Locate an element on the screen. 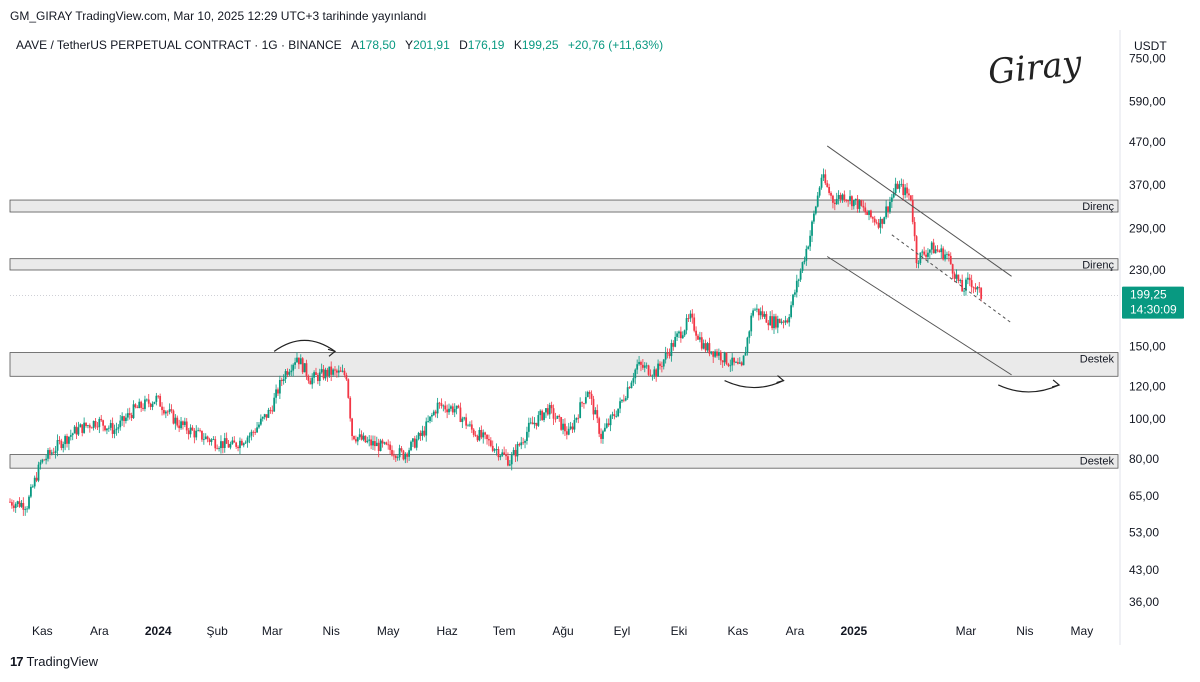  channel-mid-line is located at coordinates (951, 279).